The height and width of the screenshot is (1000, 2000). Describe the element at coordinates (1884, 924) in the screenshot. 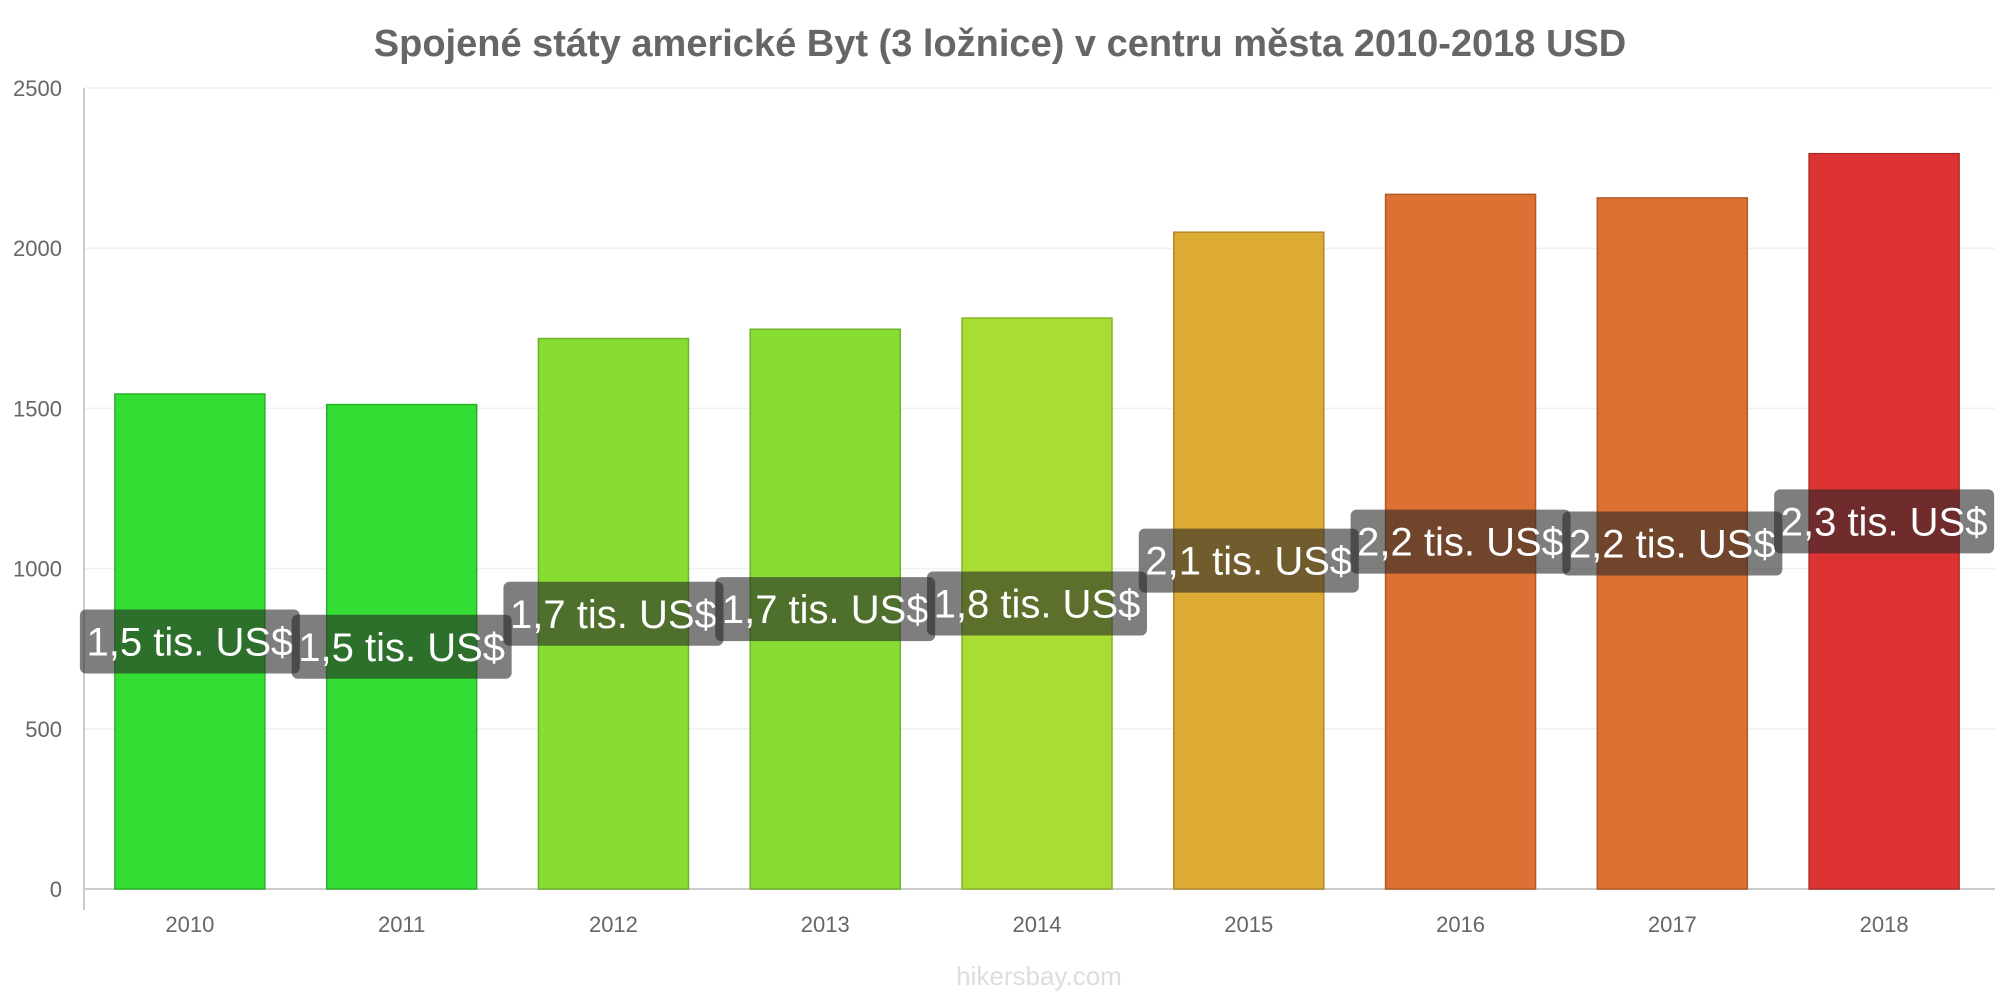

I see `x-tick-label: 2018` at that location.